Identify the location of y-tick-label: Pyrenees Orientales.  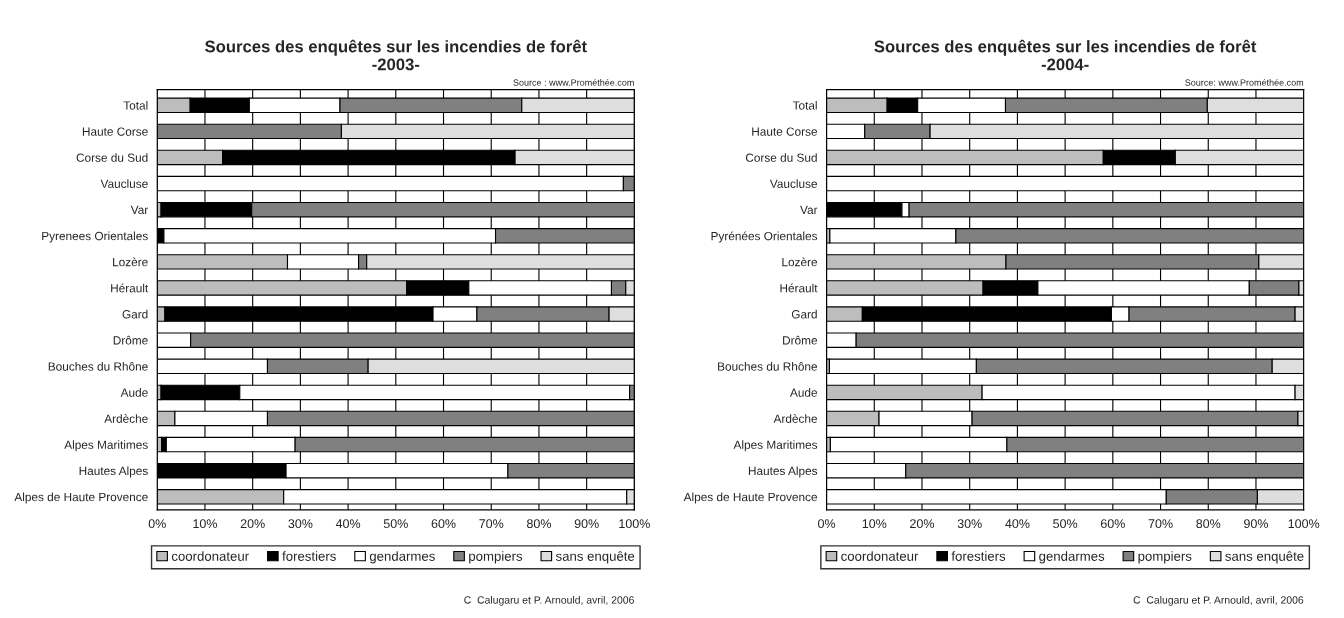
(95, 237).